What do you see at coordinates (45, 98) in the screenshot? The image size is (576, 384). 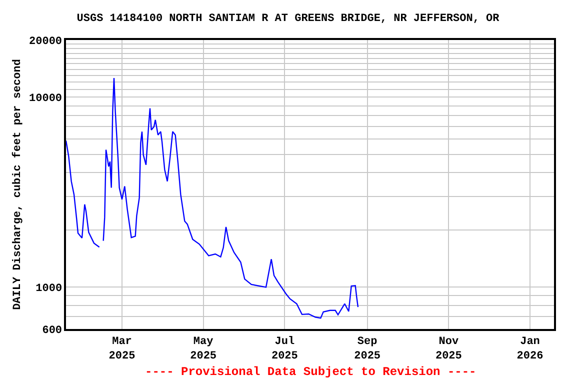 I see `y-tick-label: 10000` at bounding box center [45, 98].